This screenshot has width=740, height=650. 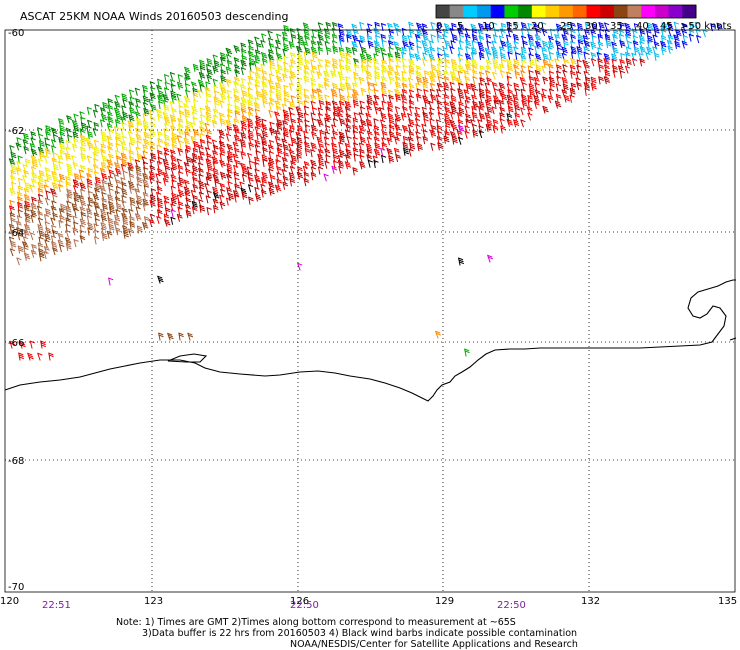 What do you see at coordinates (511, 605) in the screenshot?
I see `time-label-3: 22:50` at bounding box center [511, 605].